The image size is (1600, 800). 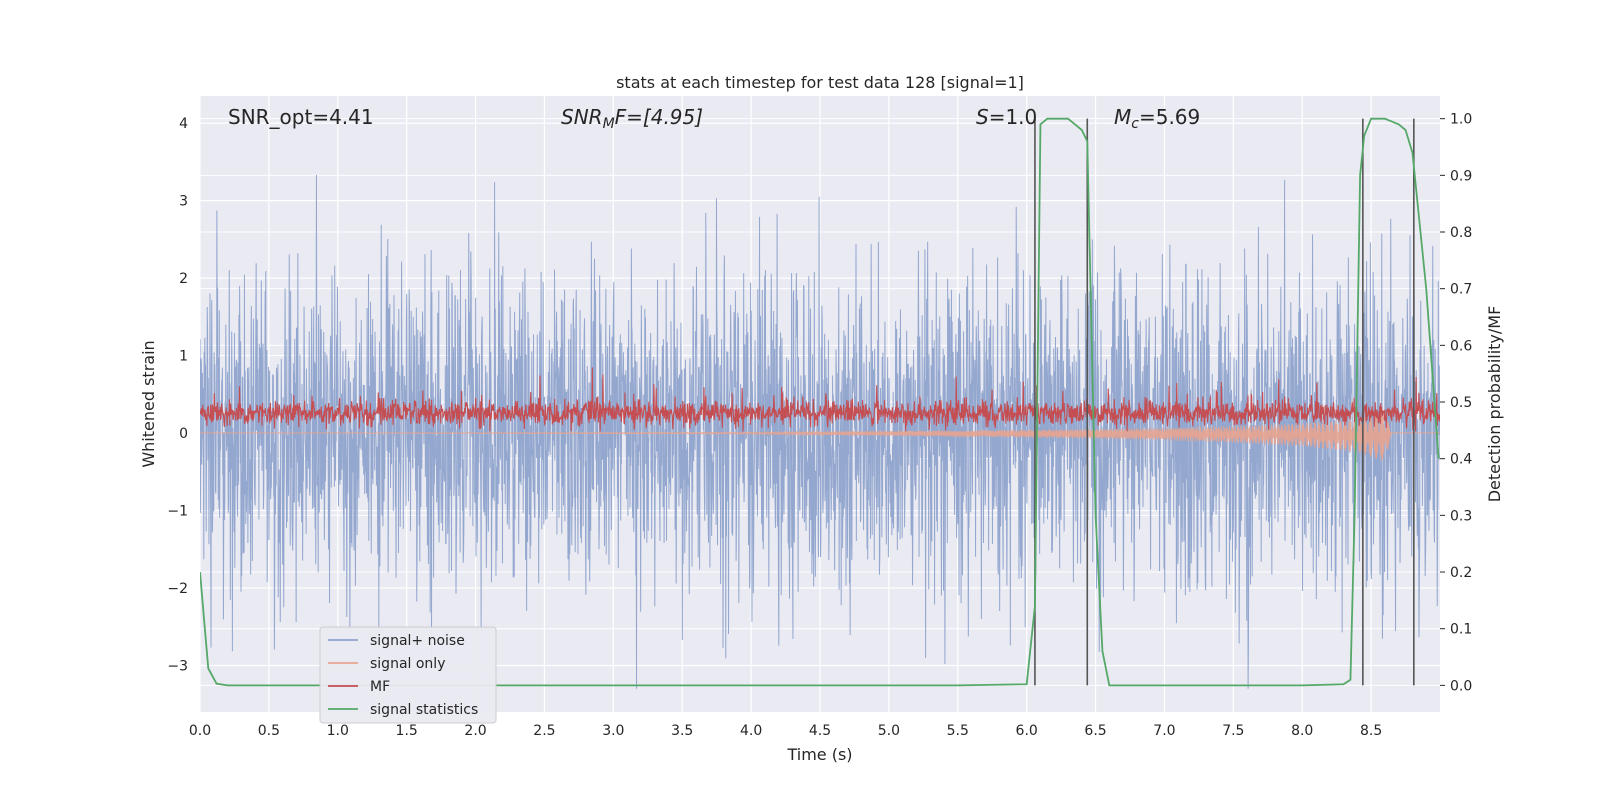 I want to click on y-right-tick-label-7: 0.7, so click(x=1461, y=290).